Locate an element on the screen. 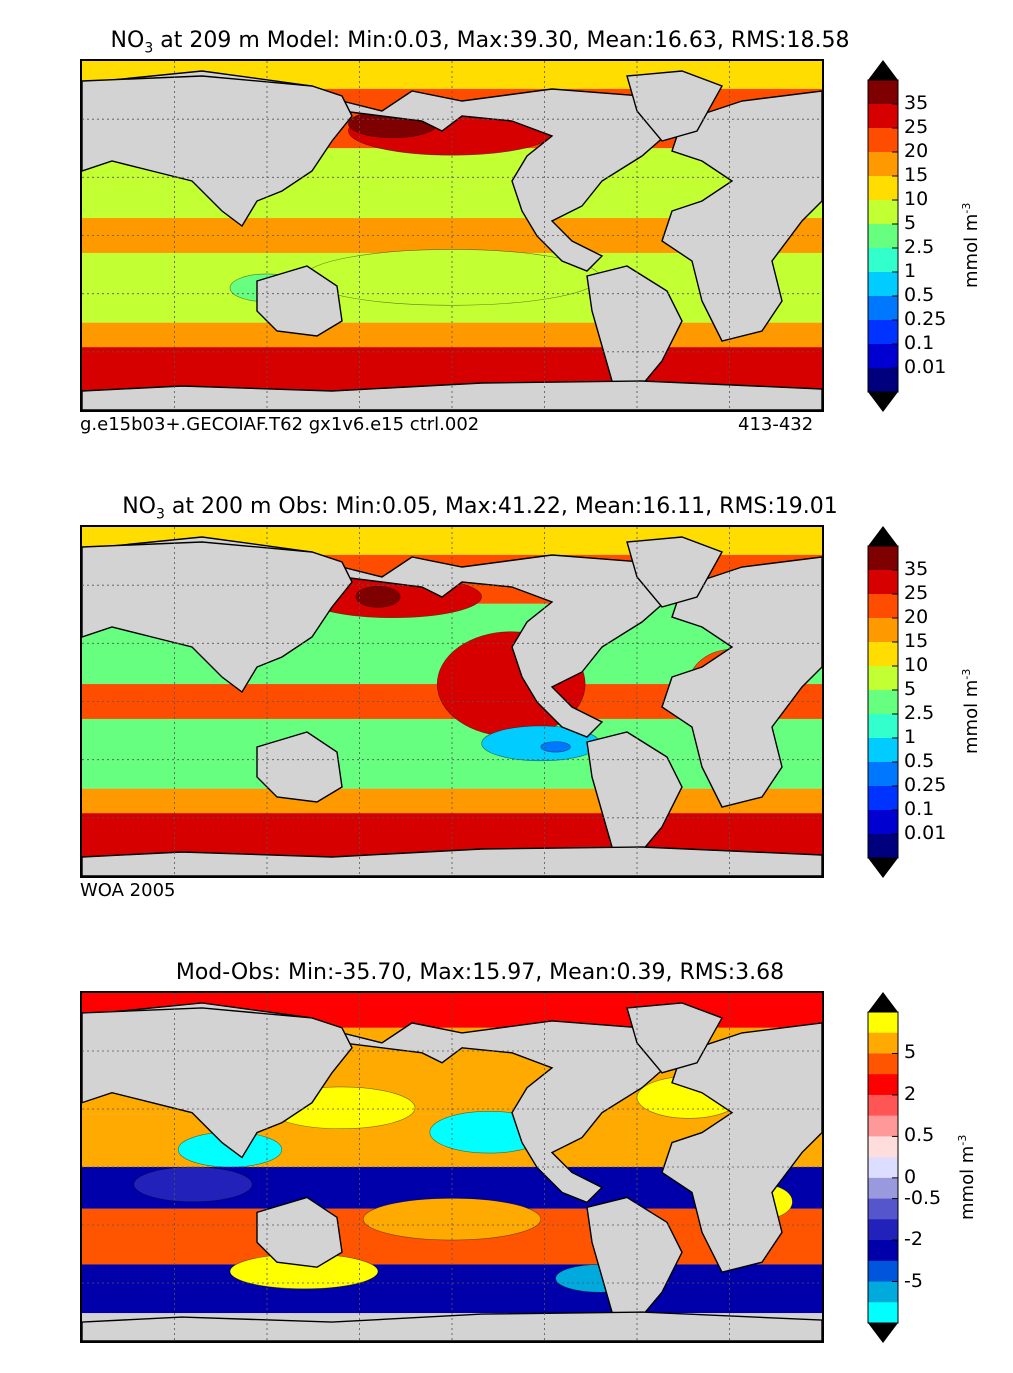  footer-left: WOA 2005 is located at coordinates (128, 890).